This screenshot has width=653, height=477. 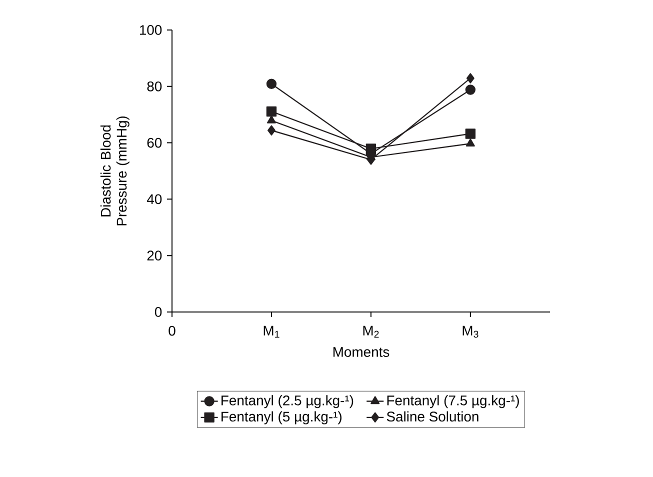 What do you see at coordinates (154, 86) in the screenshot?
I see `y-tick-label: 80` at bounding box center [154, 86].